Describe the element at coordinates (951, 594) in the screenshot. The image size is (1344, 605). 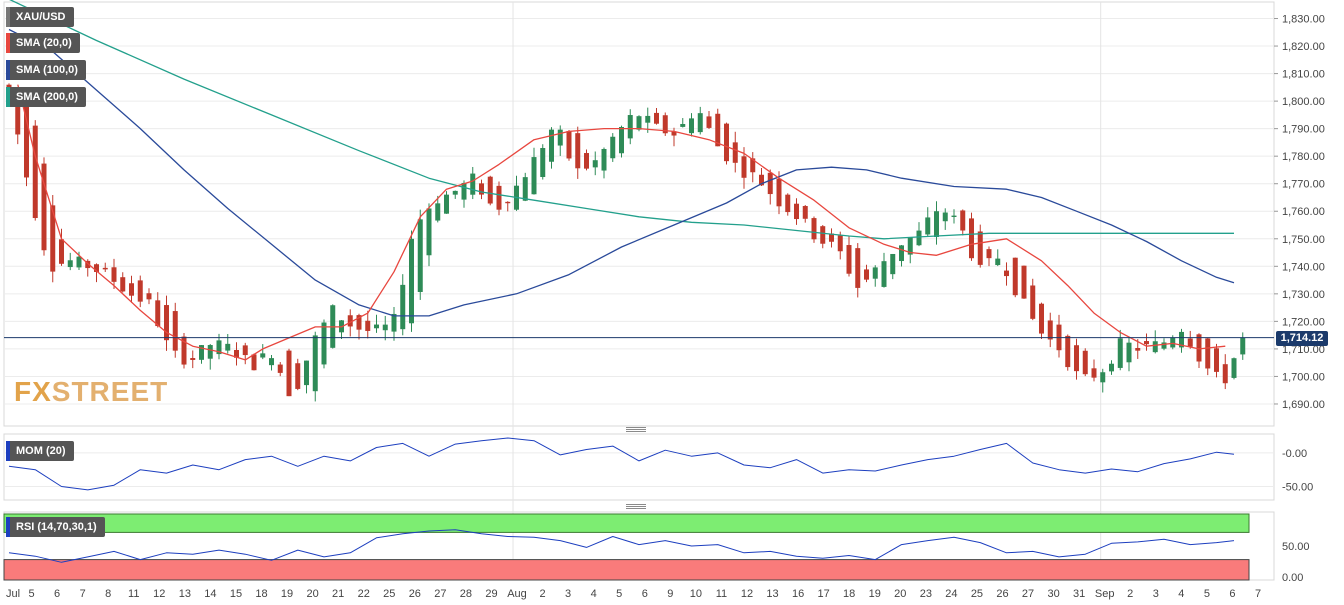
I see `time-tick-label: 24` at that location.